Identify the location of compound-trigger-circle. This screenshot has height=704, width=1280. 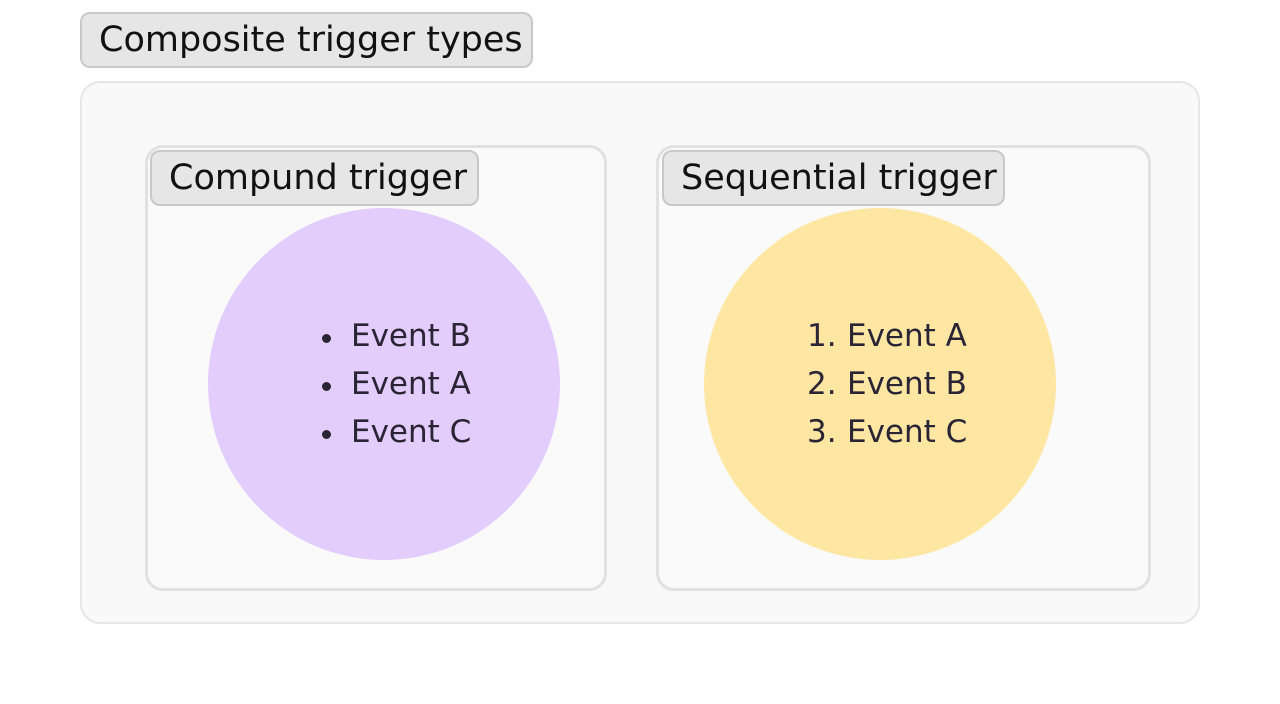
(384, 384).